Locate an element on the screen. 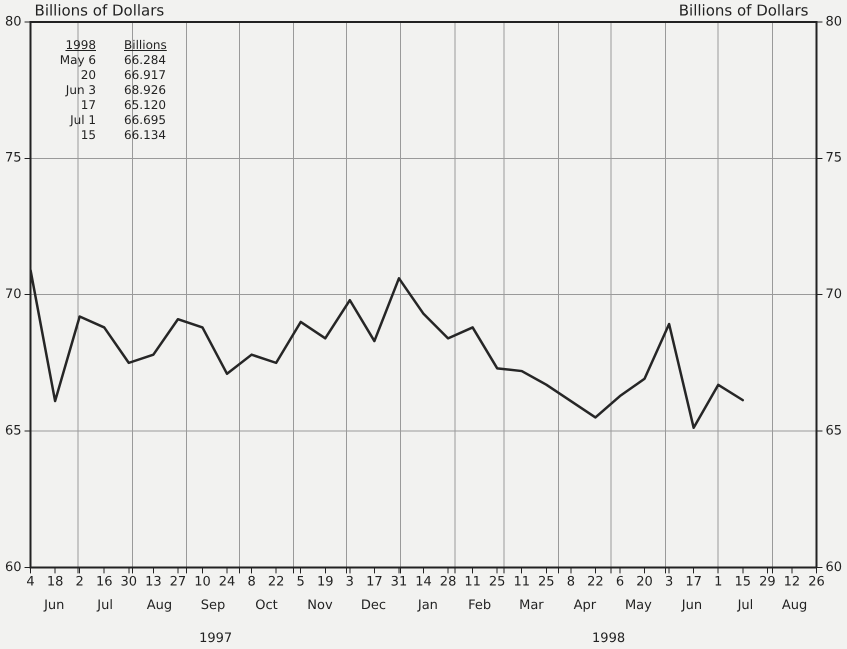 The image size is (847, 649). x-tick-label: 4 is located at coordinates (30, 582).